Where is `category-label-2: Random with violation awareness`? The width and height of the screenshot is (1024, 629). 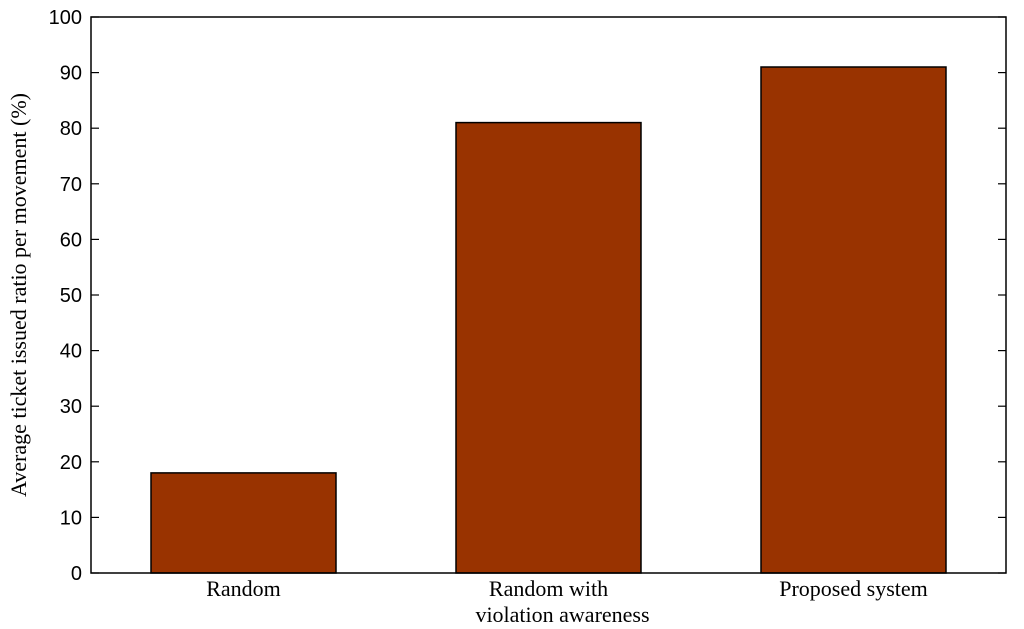 category-label-2: Random with violation awareness is located at coordinates (562, 601).